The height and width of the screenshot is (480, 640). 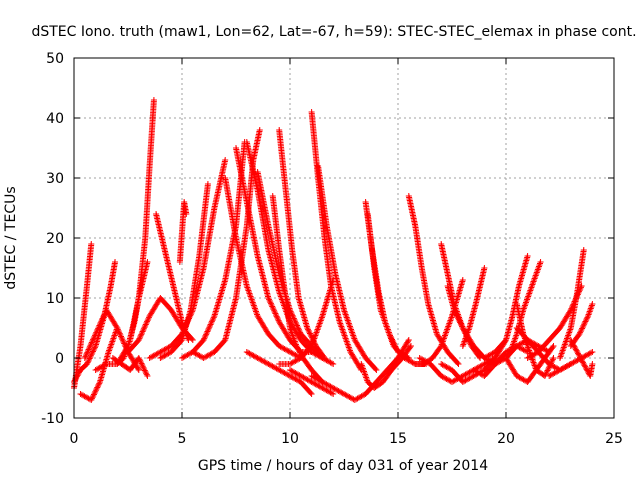 What do you see at coordinates (506, 439) in the screenshot?
I see `x-tick-label: 20` at bounding box center [506, 439].